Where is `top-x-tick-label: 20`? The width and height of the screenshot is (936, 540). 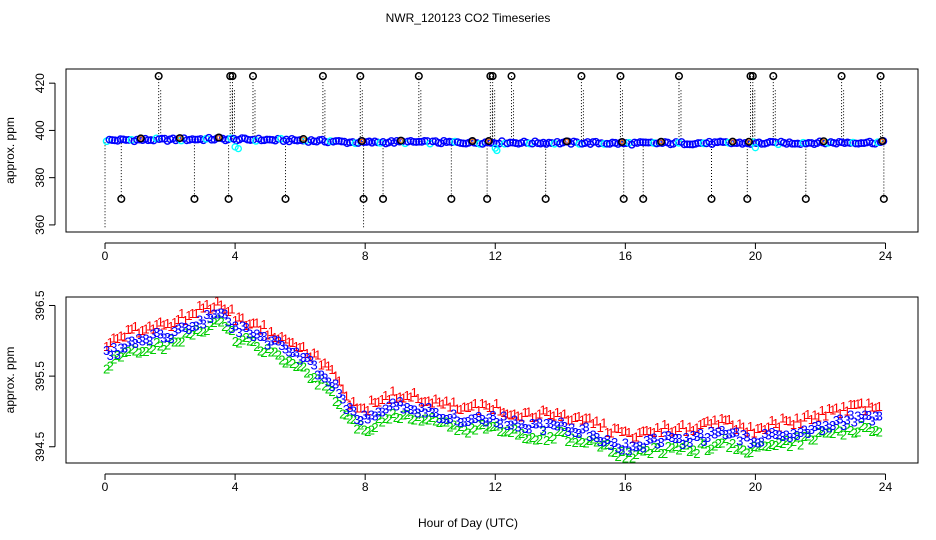
top-x-tick-label: 20 is located at coordinates (756, 256).